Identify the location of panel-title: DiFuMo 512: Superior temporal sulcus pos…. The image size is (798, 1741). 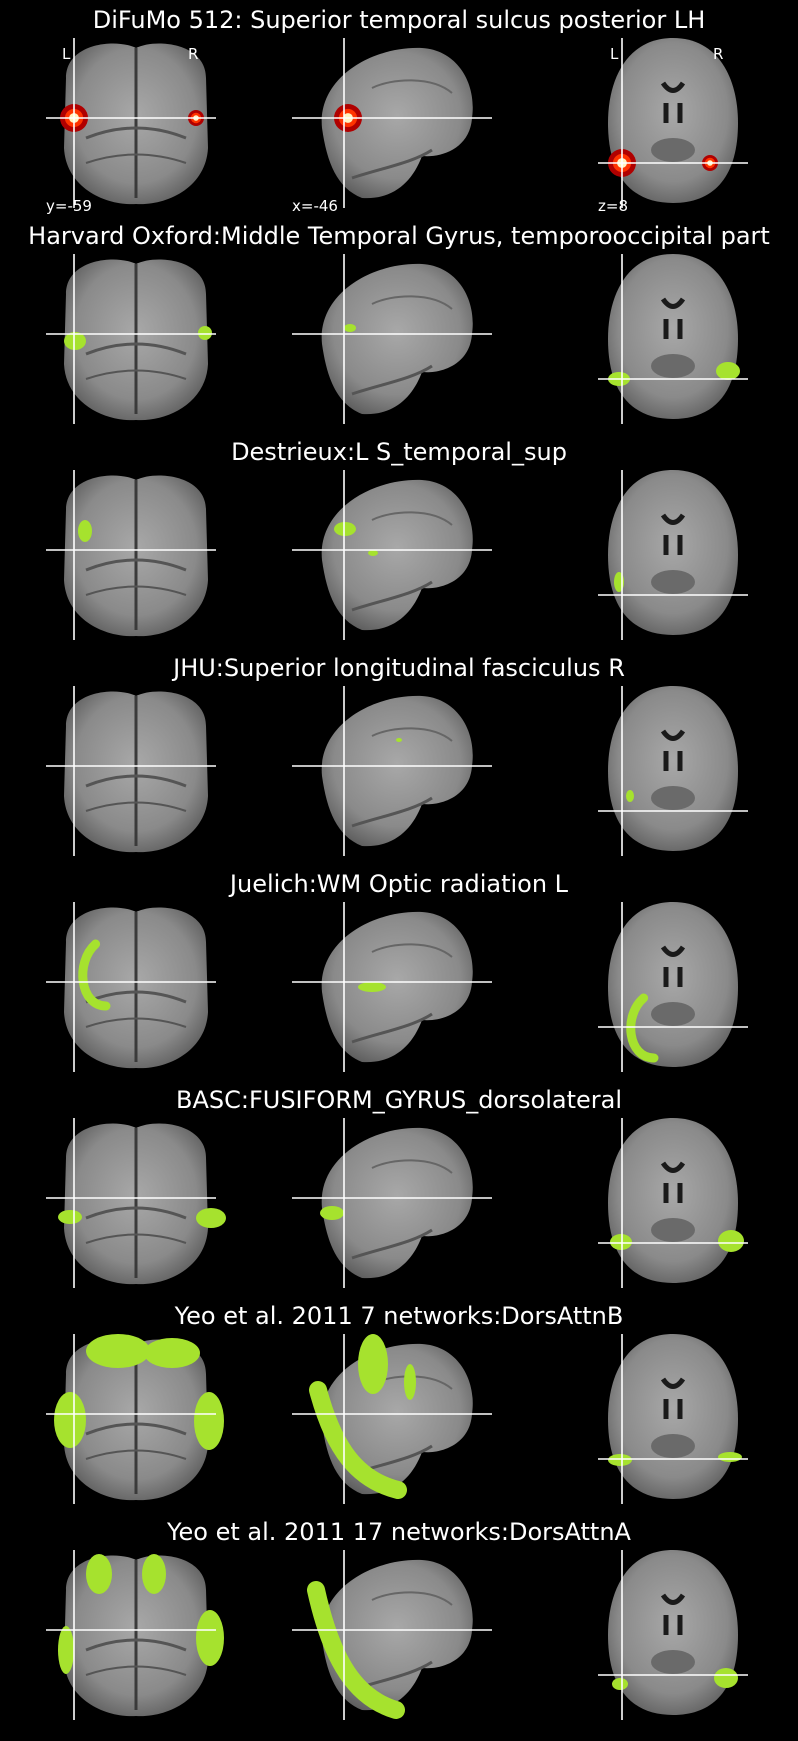
(399, 20).